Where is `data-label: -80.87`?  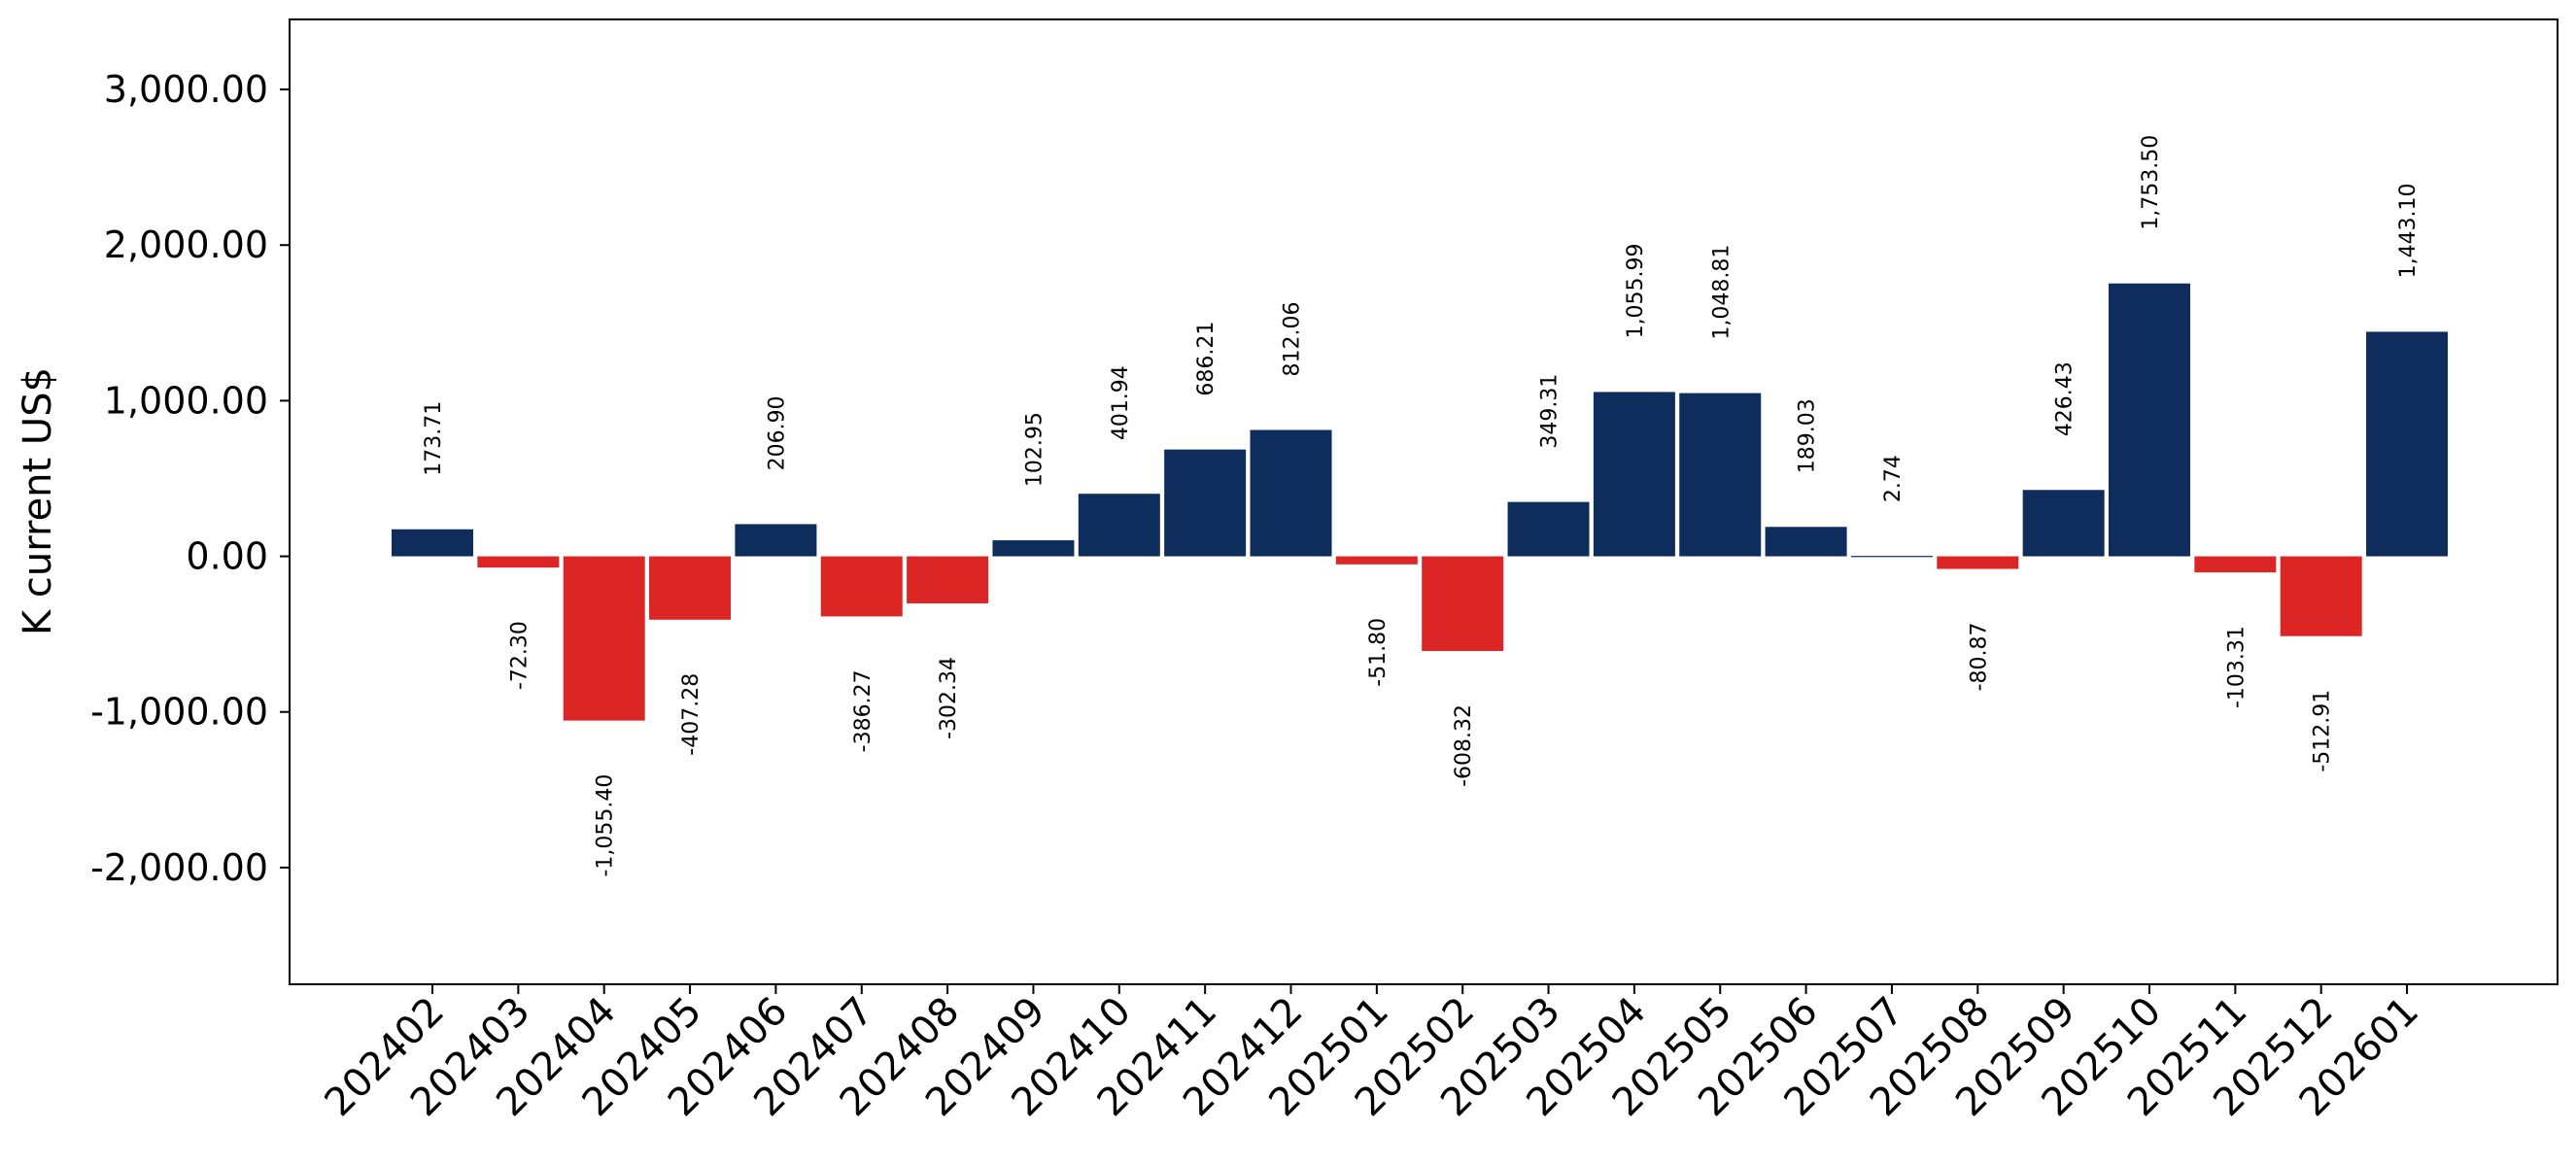
data-label: -80.87 is located at coordinates (1979, 658).